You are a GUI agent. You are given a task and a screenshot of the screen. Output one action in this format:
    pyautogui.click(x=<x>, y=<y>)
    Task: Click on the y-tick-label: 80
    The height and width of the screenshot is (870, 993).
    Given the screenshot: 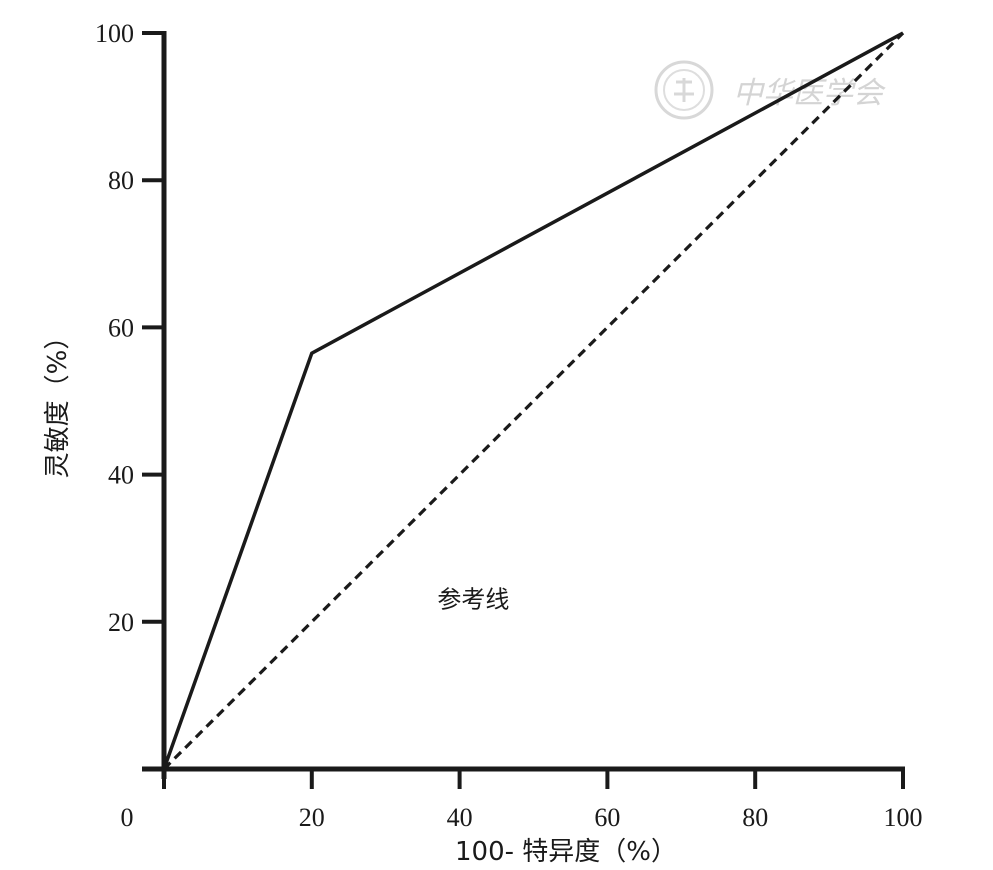 What is the action you would take?
    pyautogui.click(x=121, y=180)
    